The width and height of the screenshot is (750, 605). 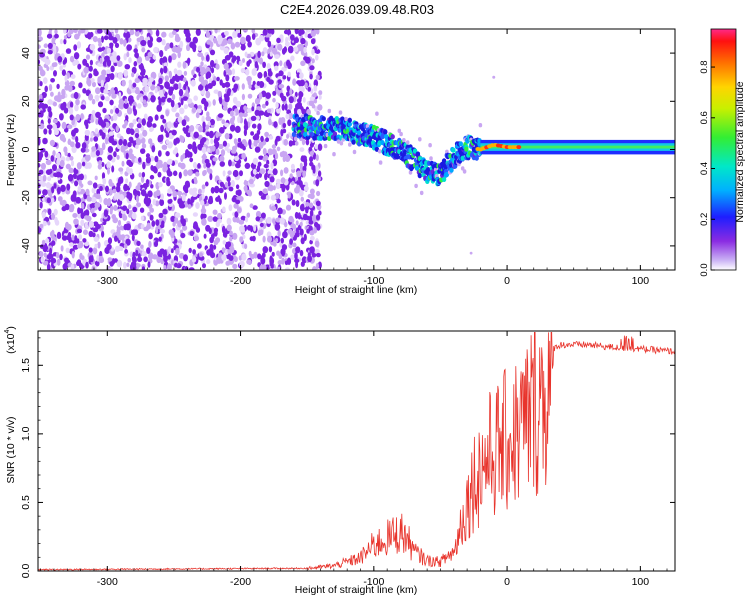 I want to click on colorbar-ticks: 0.0 0.2 0.4 0.6 0.8, so click(x=707, y=168).